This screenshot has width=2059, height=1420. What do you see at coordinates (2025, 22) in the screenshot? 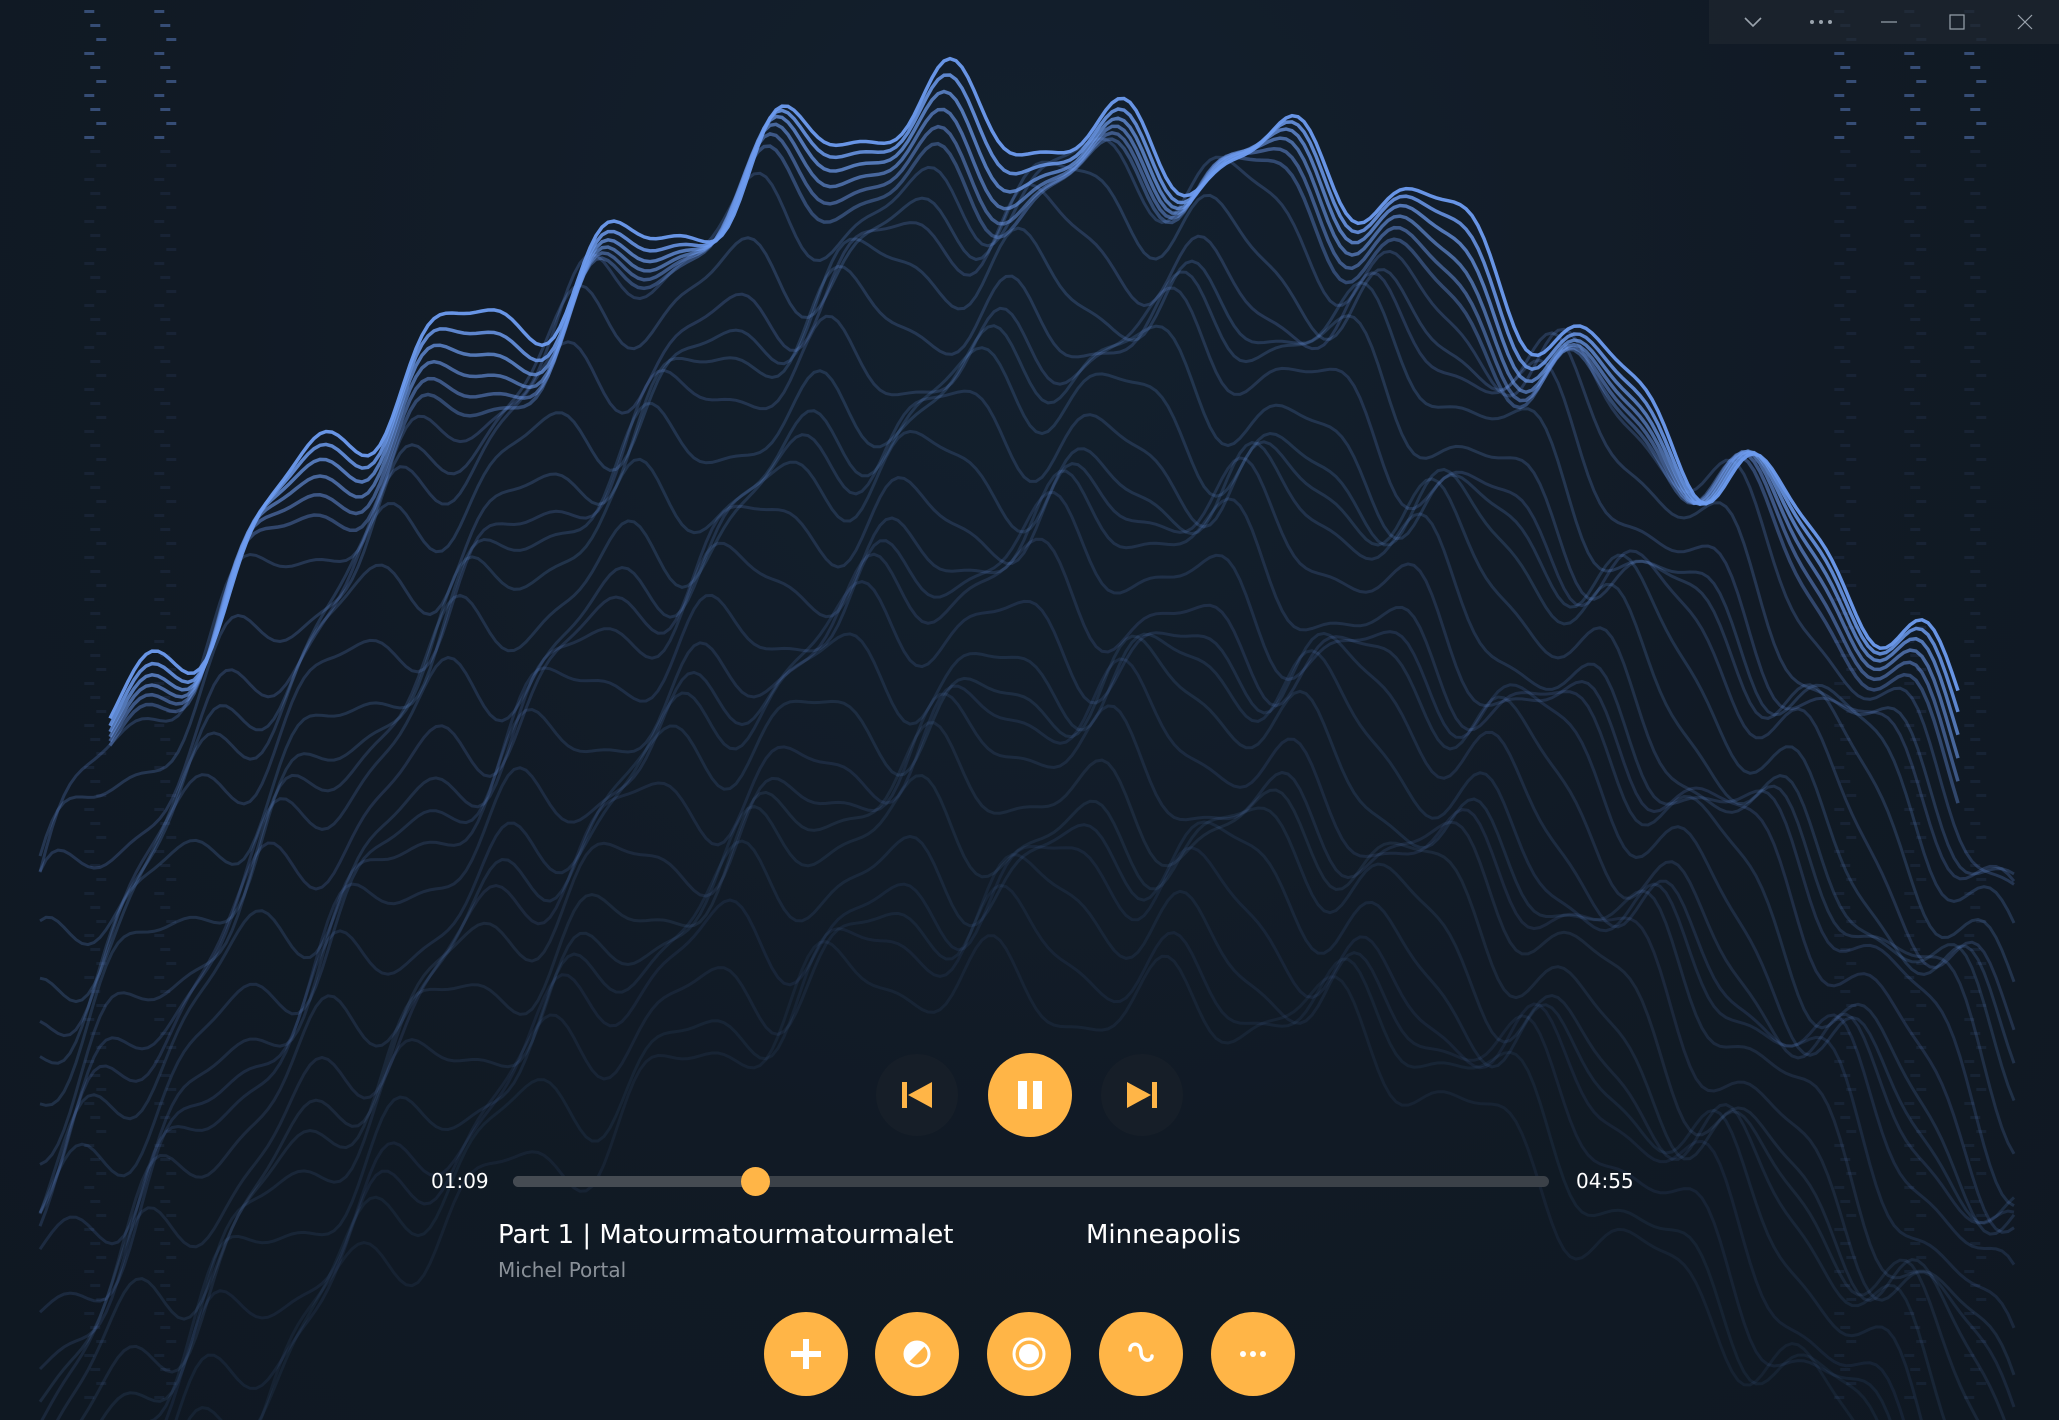
I see `close-button` at bounding box center [2025, 22].